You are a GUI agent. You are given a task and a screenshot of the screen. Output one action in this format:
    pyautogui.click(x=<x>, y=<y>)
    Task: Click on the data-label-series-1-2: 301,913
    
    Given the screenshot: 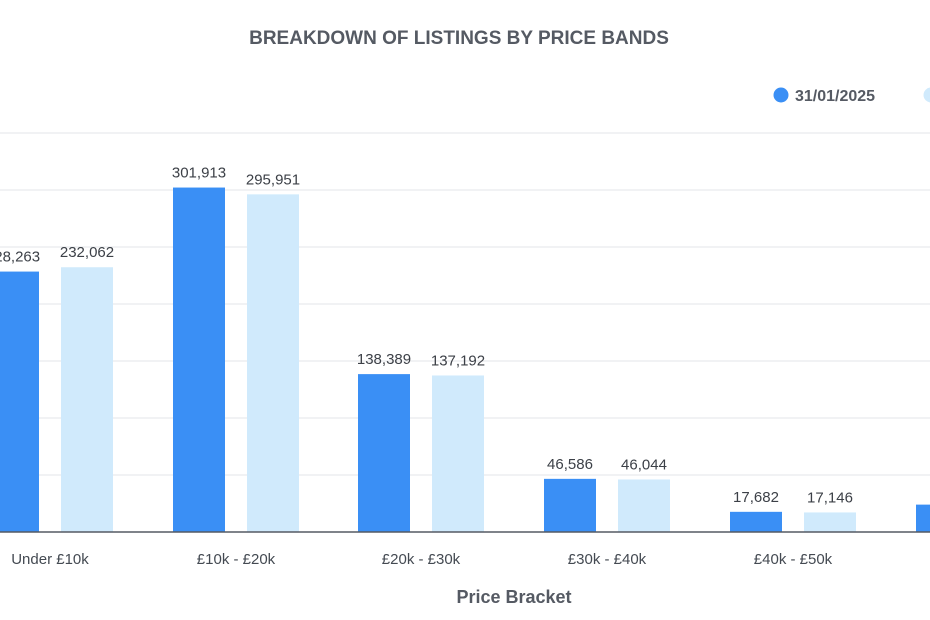 What is the action you would take?
    pyautogui.click(x=199, y=173)
    